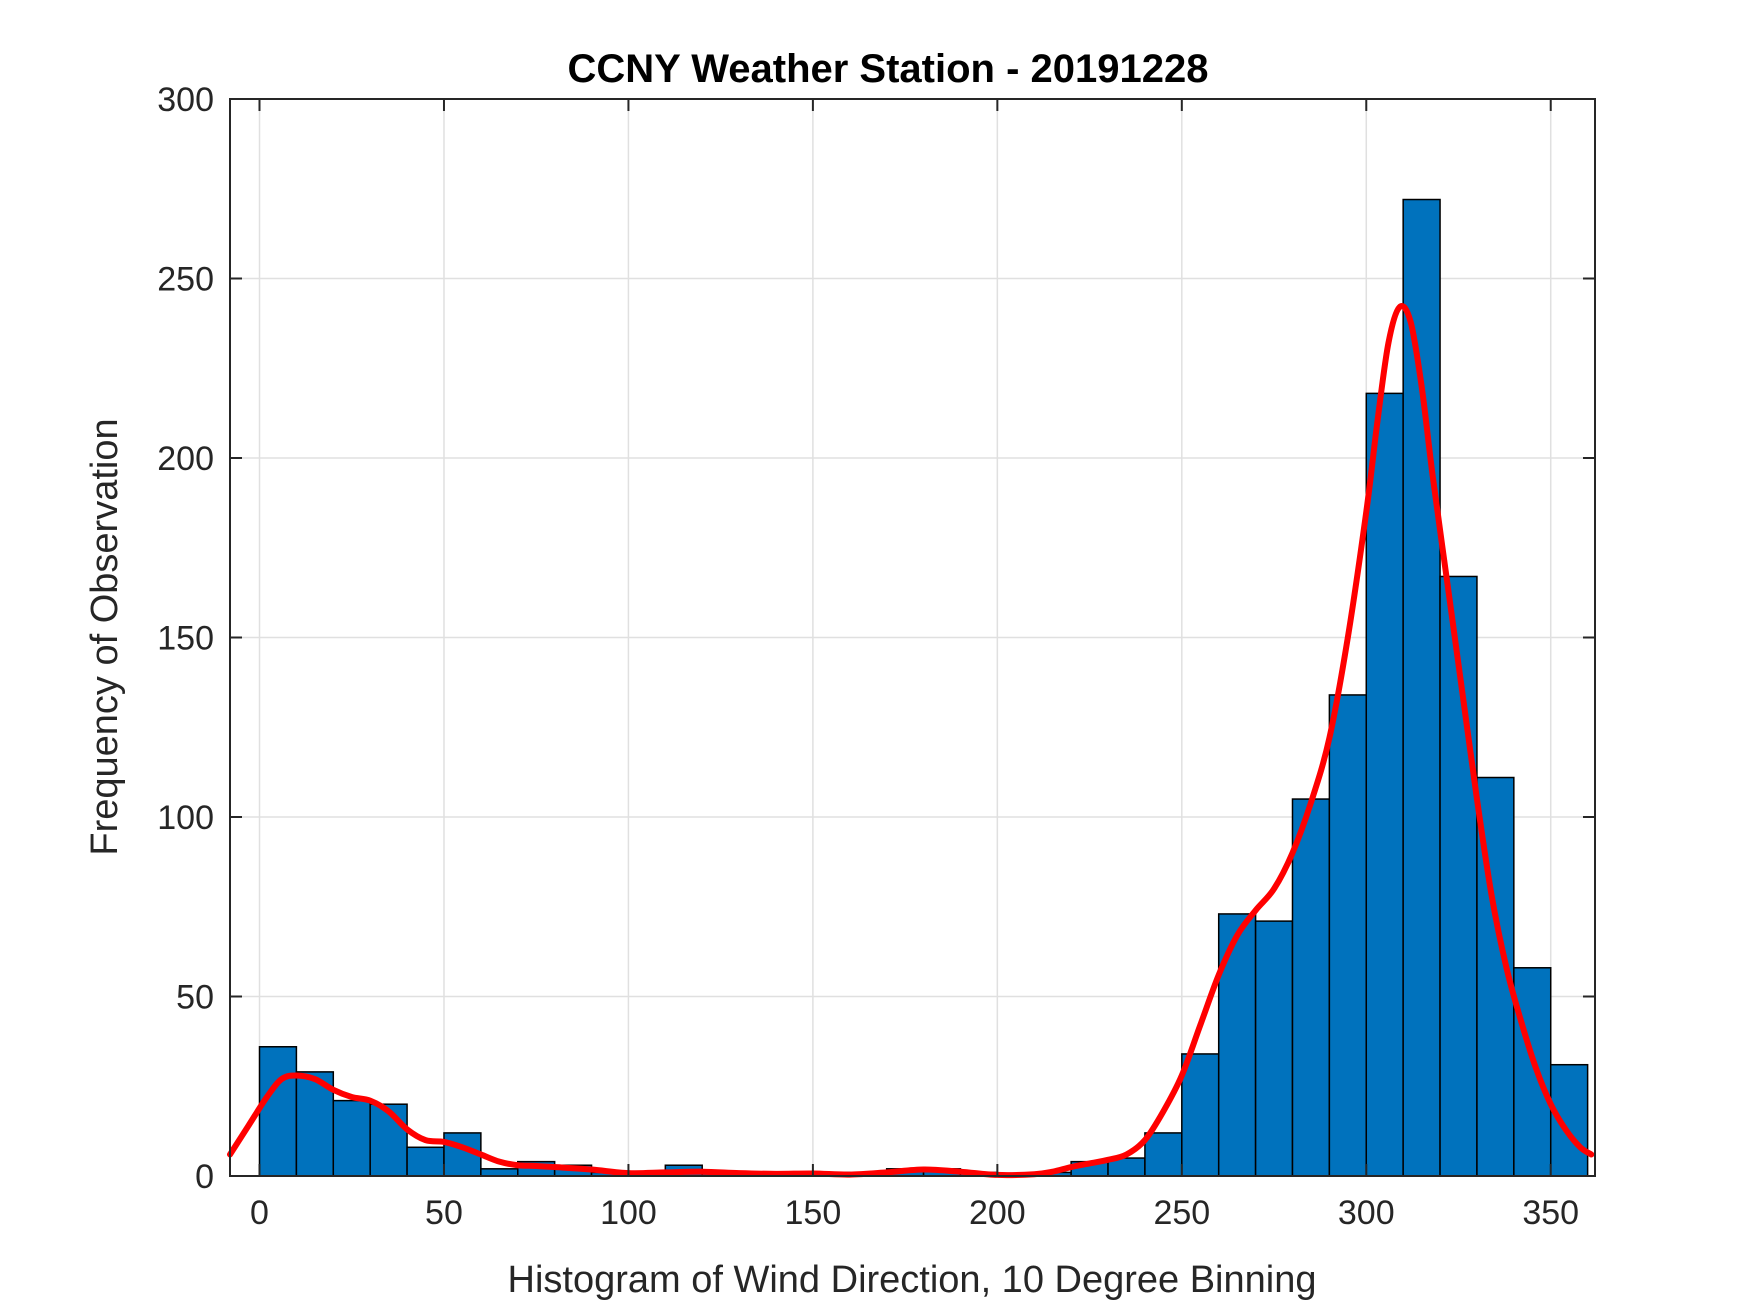  What do you see at coordinates (997, 1213) in the screenshot?
I see `x-tick-label: 200` at bounding box center [997, 1213].